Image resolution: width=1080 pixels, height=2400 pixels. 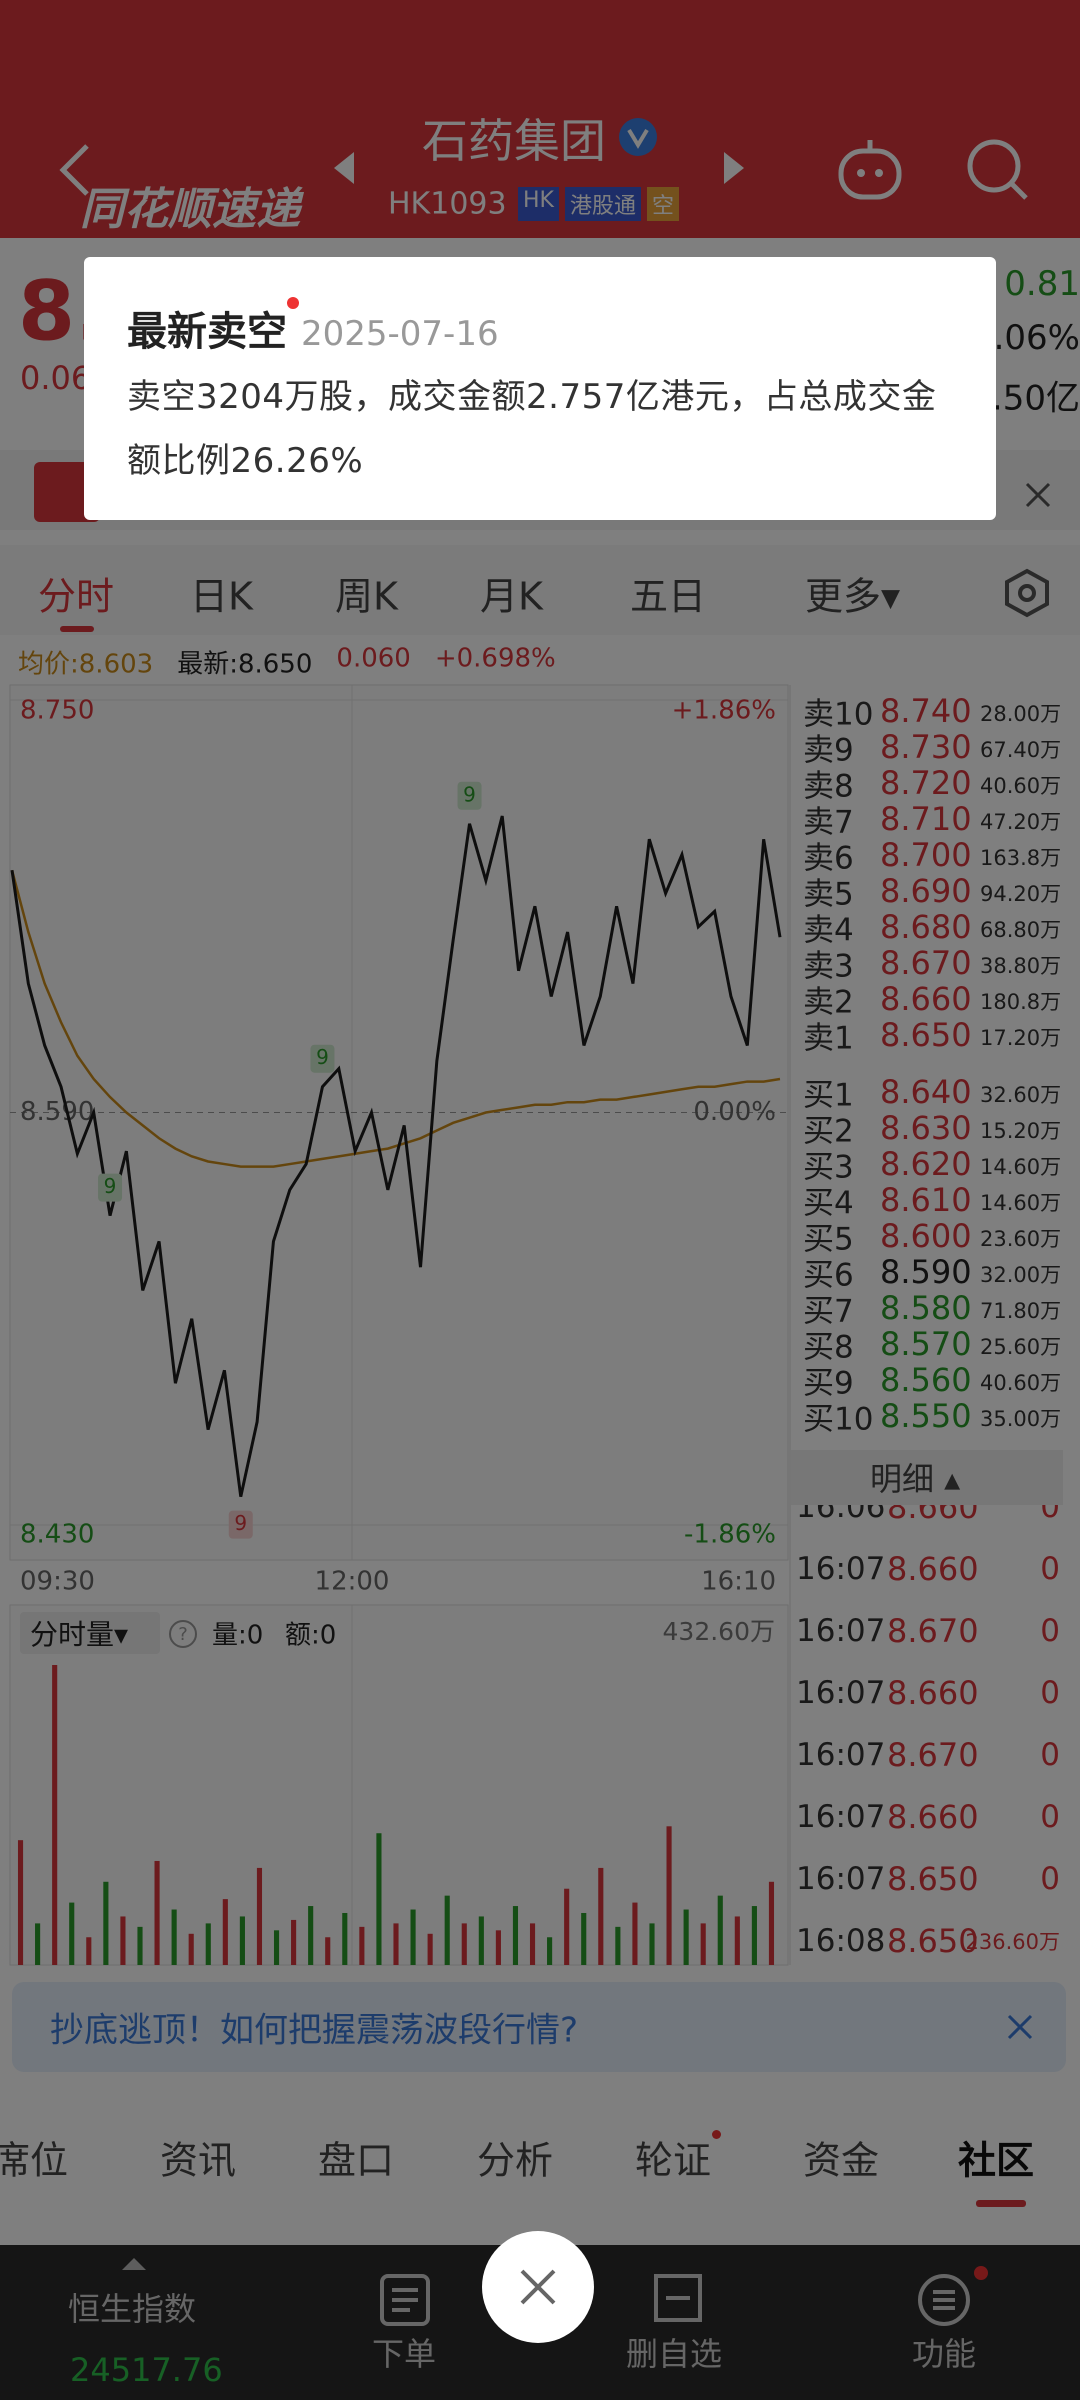 I want to click on popup-header: 最新卖空 2025-07-16, so click(x=313, y=327).